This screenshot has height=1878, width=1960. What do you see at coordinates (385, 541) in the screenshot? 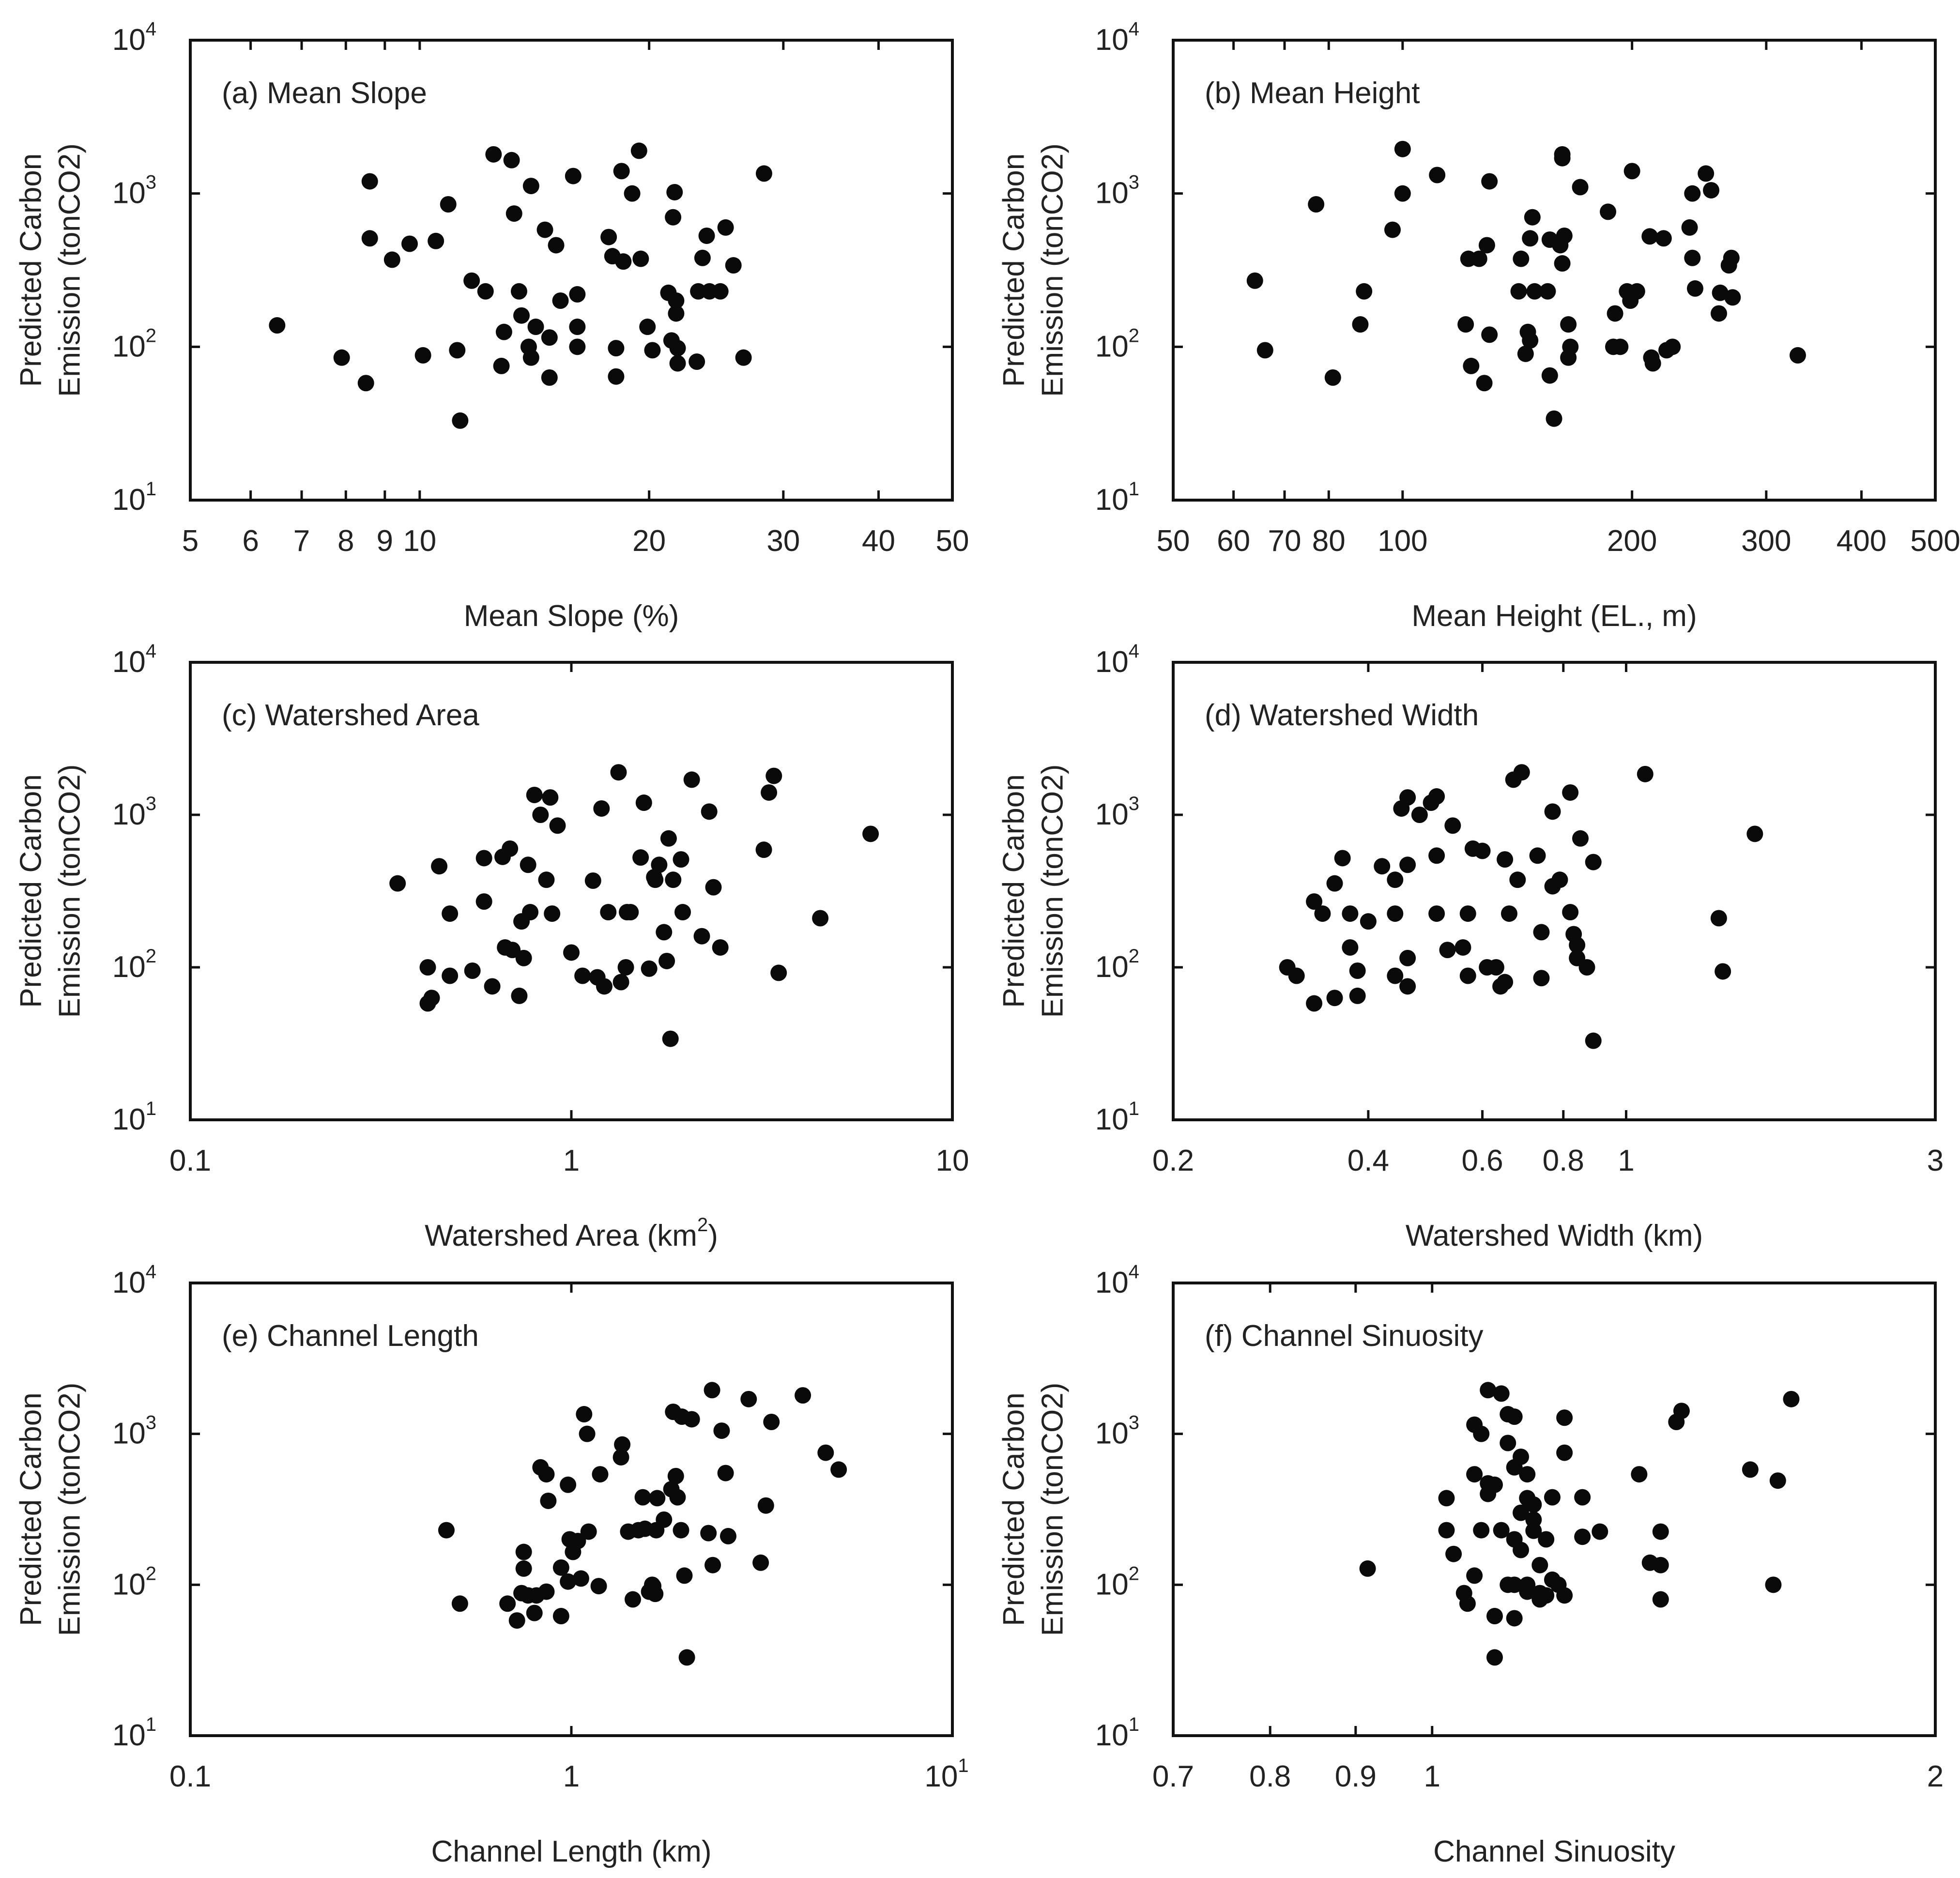
I see `x-tick-label: 9` at bounding box center [385, 541].